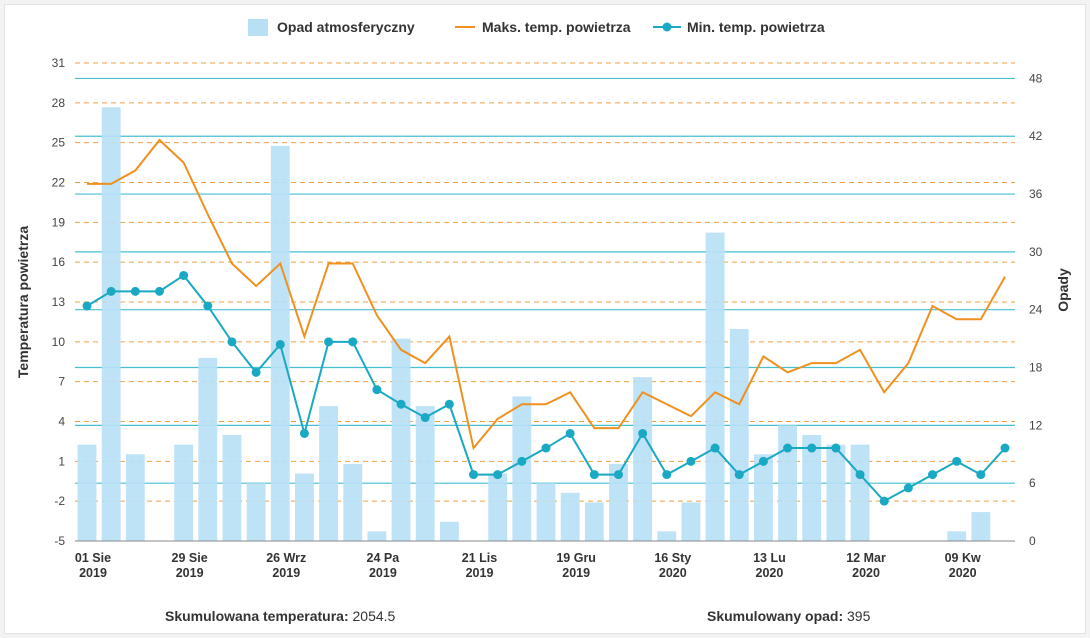 The width and height of the screenshot is (1090, 638). What do you see at coordinates (667, 27) in the screenshot?
I see `legend-min-marker` at bounding box center [667, 27].